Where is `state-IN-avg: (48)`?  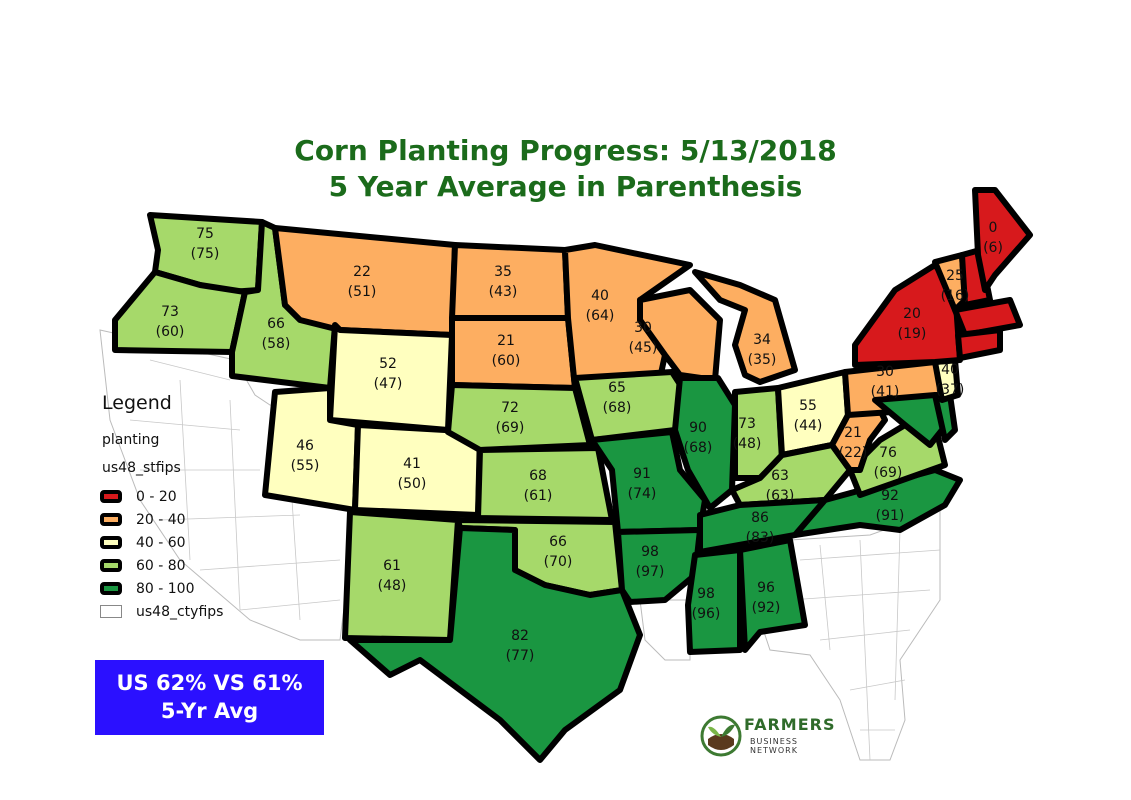 state-IN-avg: (48) is located at coordinates (747, 444).